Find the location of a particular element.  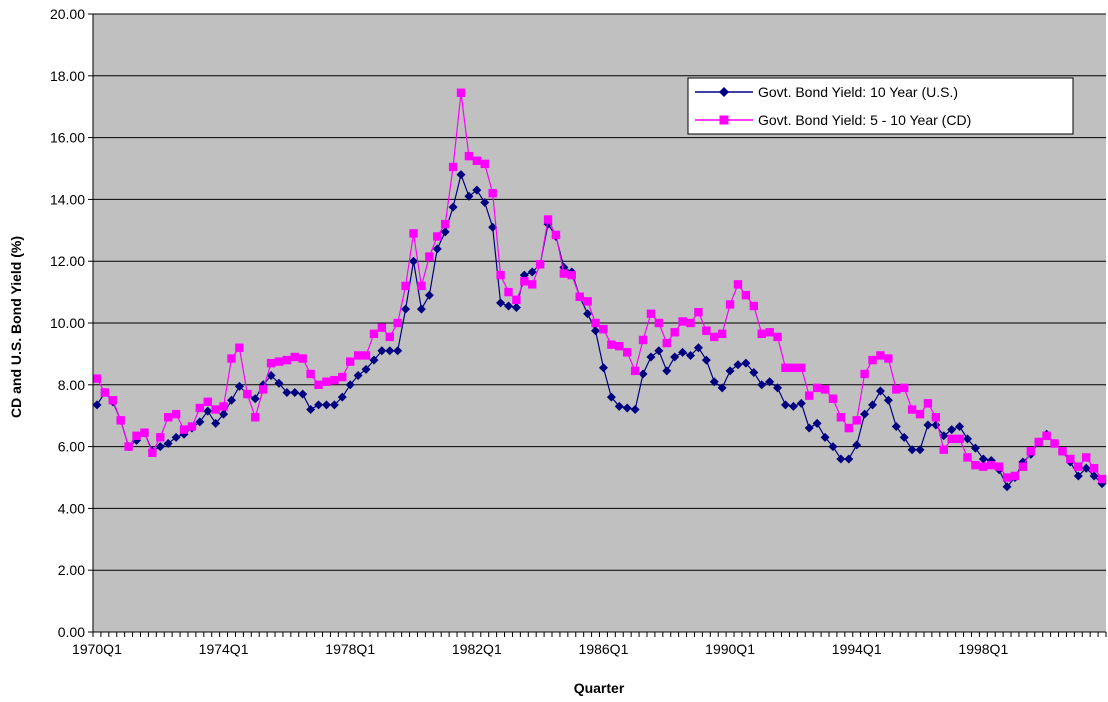

y-tick-label: 4.00 is located at coordinates (71, 508).